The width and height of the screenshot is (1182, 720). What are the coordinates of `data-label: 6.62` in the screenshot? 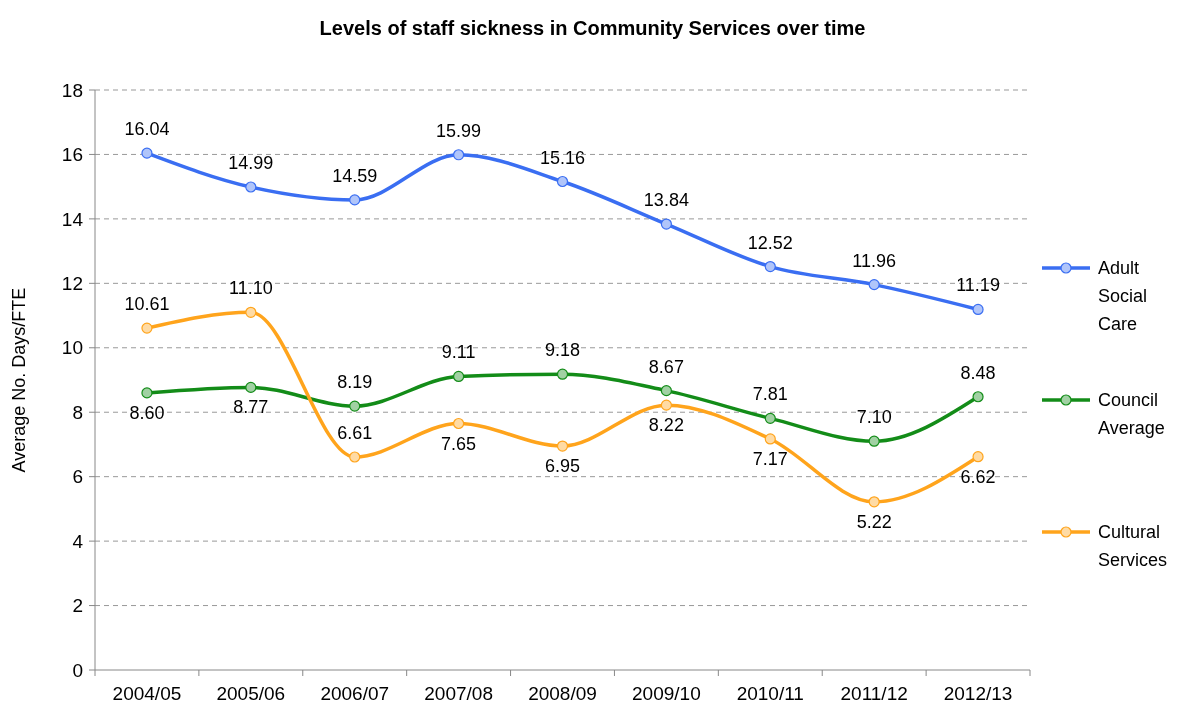 It's located at (978, 476).